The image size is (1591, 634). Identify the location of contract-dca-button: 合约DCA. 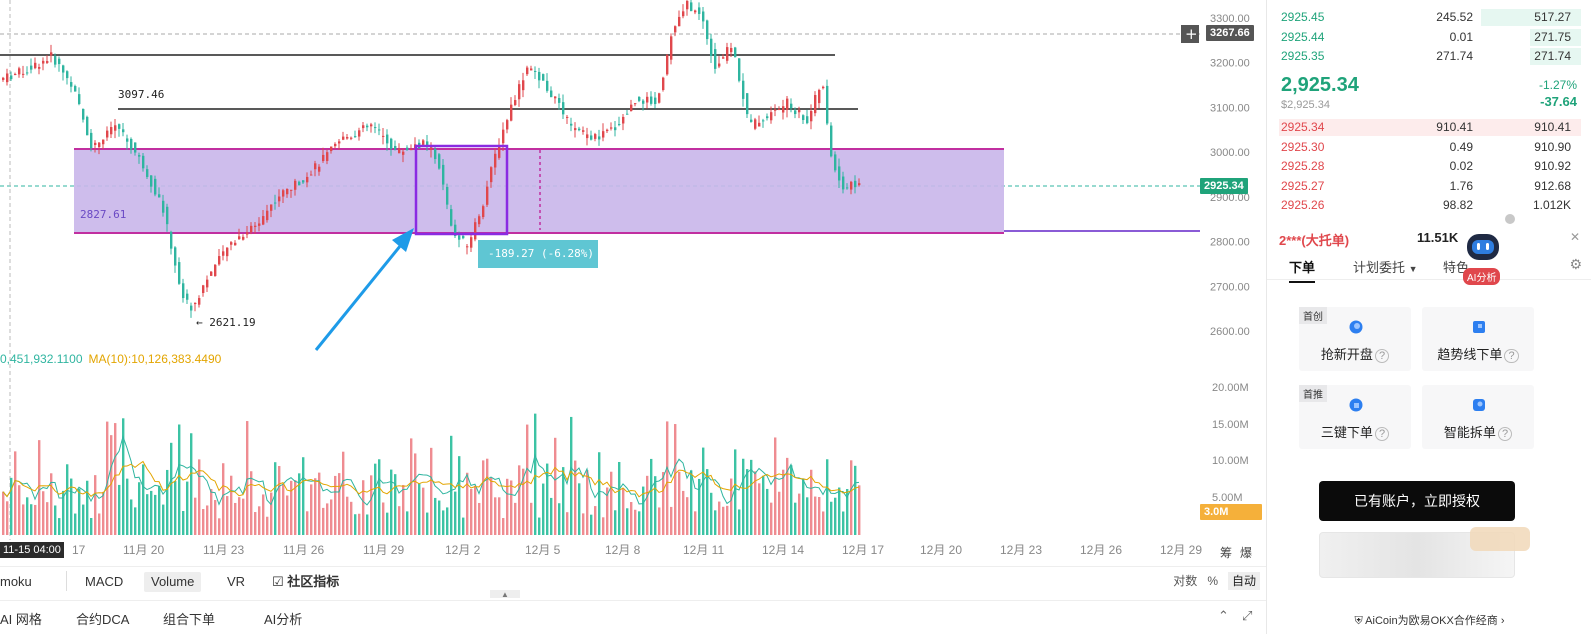
(103, 619).